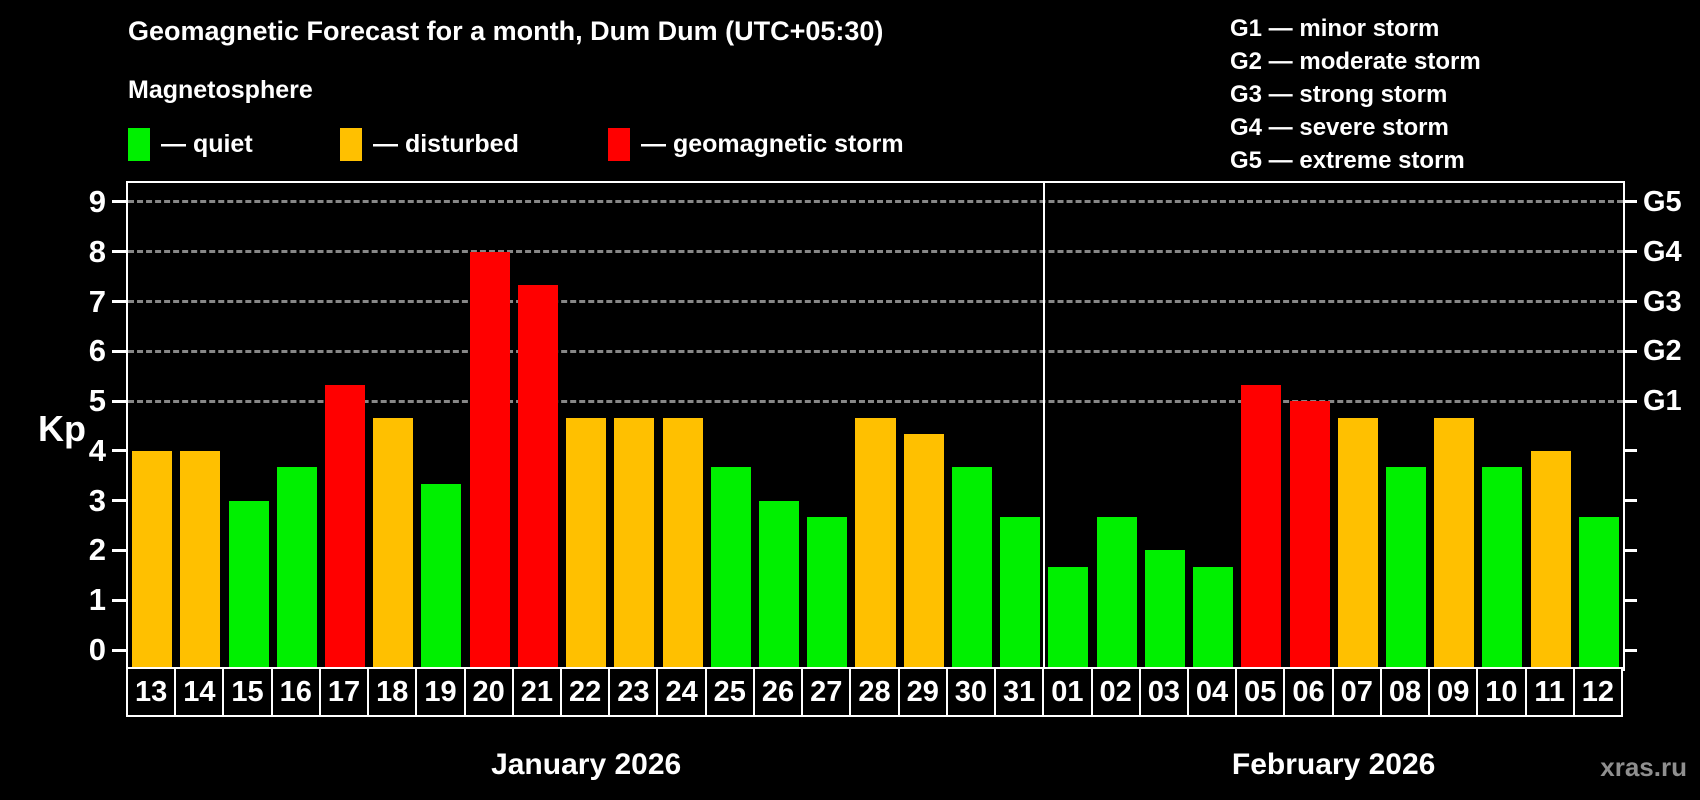  Describe the element at coordinates (1662, 351) in the screenshot. I see `g-label-g2: G2` at that location.